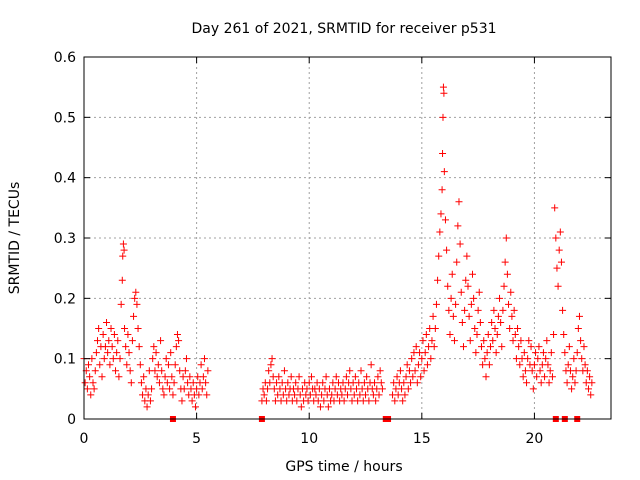  I want to click on y-tick-label: 0.4, so click(65, 179).